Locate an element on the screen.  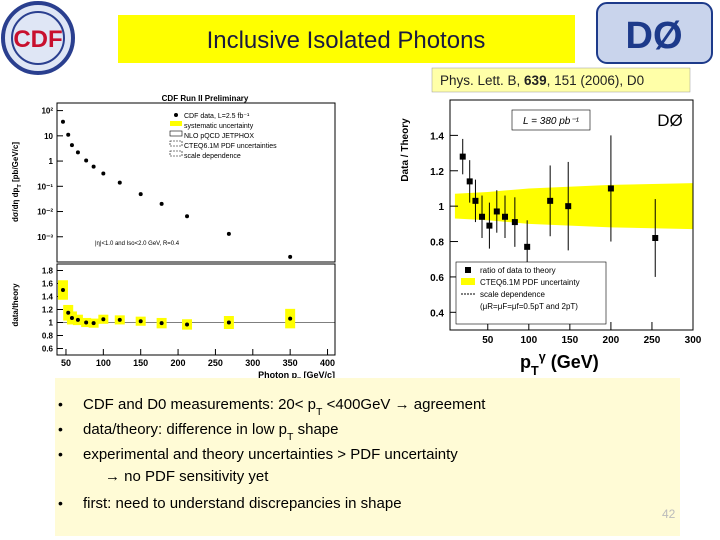
reference-box is located at coordinates (561, 80).